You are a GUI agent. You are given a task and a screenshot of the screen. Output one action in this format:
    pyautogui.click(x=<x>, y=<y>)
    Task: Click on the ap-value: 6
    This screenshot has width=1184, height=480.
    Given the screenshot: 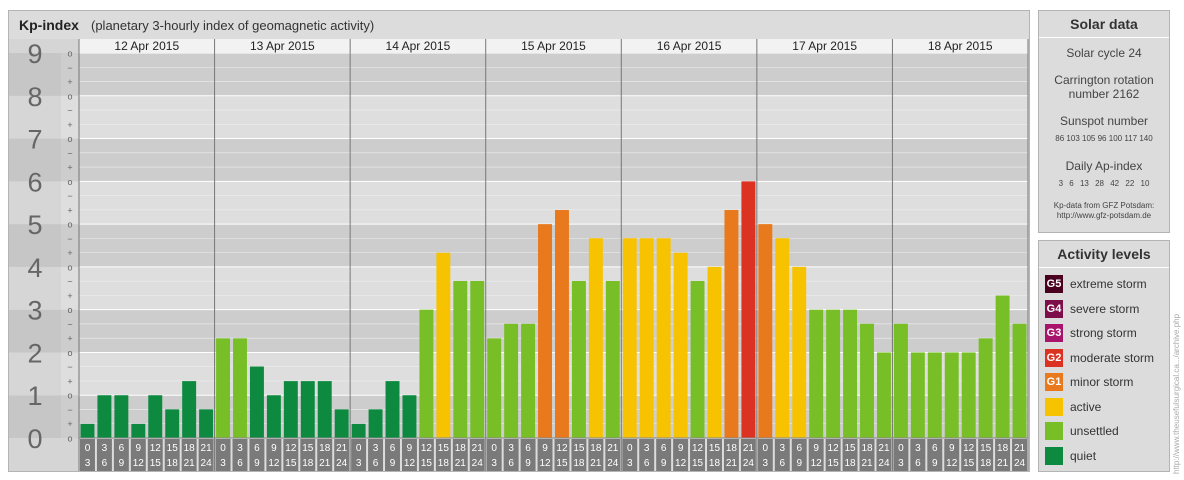 What is the action you would take?
    pyautogui.click(x=1071, y=183)
    